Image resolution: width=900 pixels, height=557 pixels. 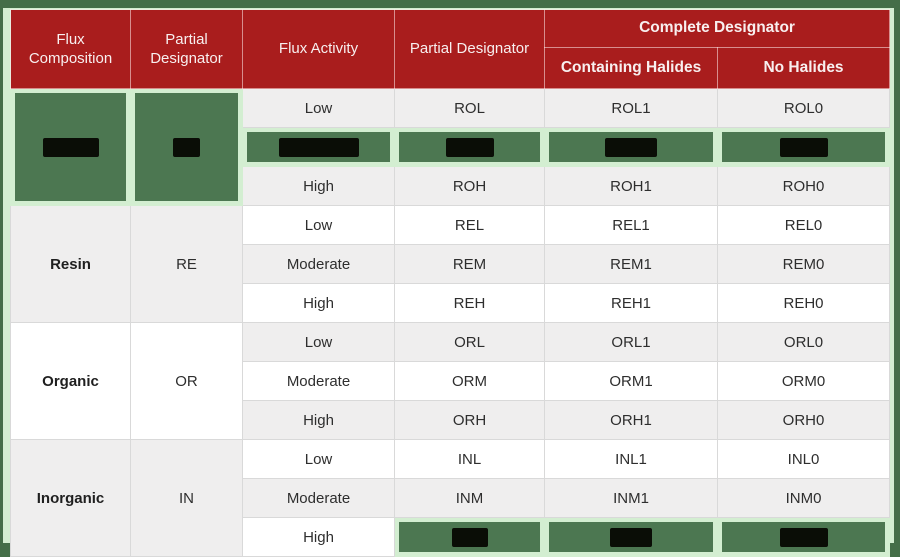 What do you see at coordinates (469, 498) in the screenshot?
I see `partial-designator-cell: INM` at bounding box center [469, 498].